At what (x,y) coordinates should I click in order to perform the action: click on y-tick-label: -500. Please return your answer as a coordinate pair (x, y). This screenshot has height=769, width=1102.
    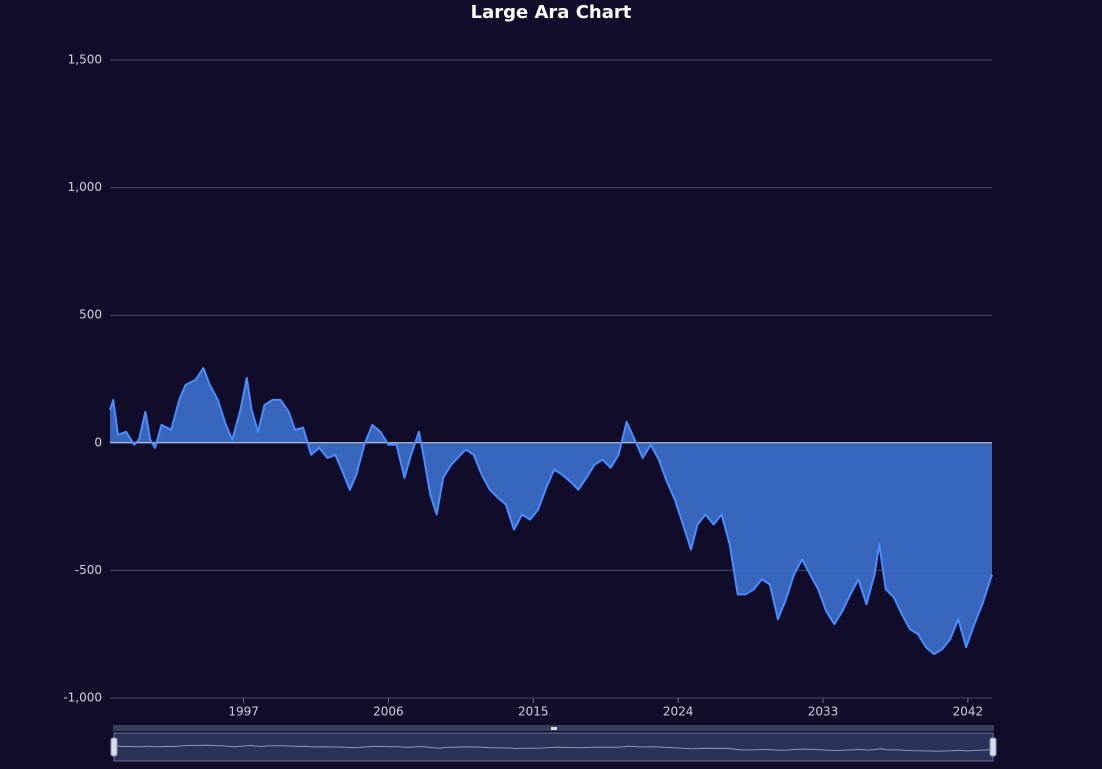
    Looking at the image, I should click on (88, 570).